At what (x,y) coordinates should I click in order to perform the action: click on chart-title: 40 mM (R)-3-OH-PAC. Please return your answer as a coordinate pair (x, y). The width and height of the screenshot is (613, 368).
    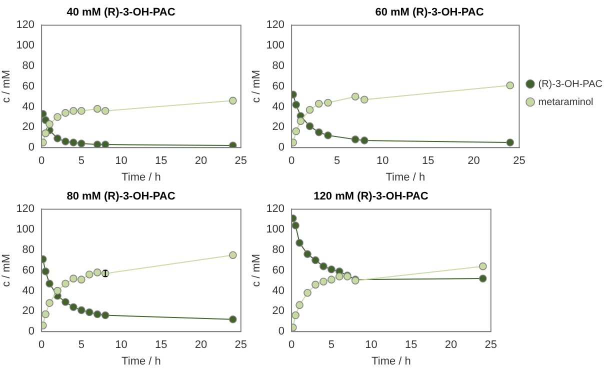
    Looking at the image, I should click on (121, 12).